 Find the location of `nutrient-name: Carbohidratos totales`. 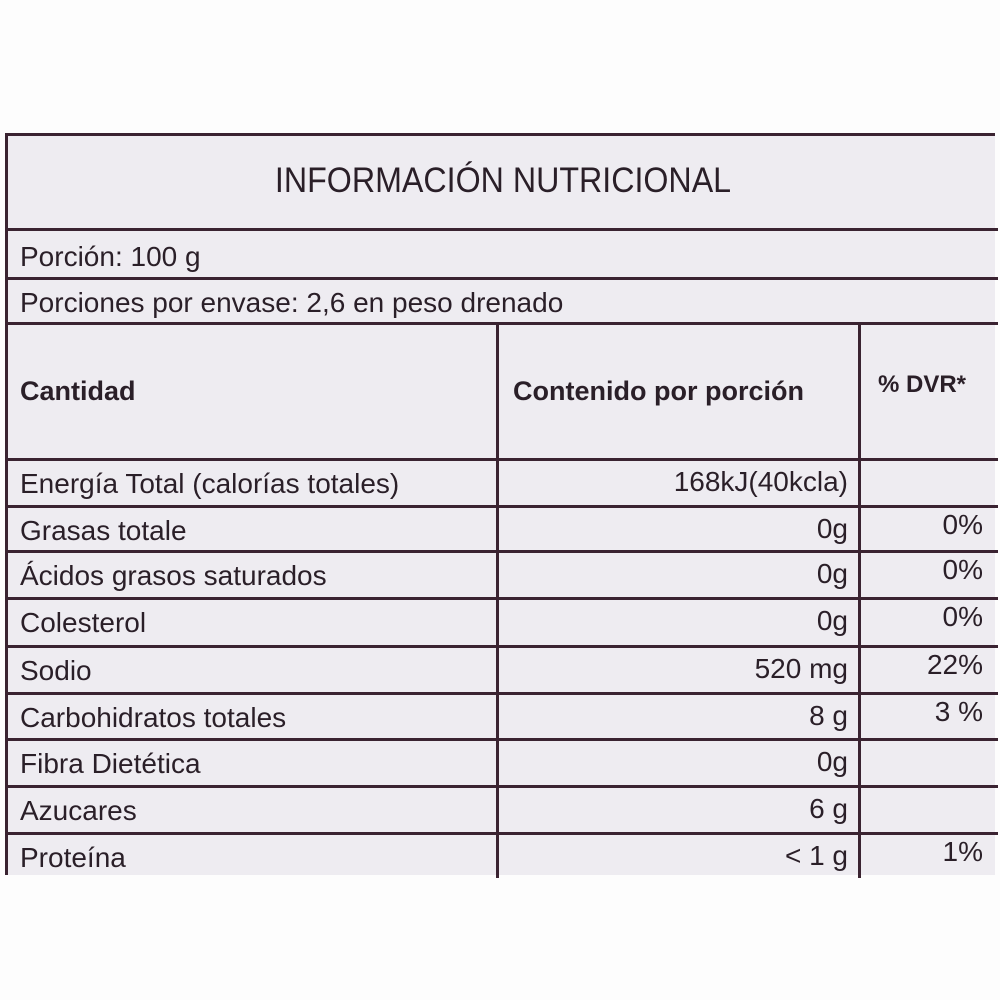

nutrient-name: Carbohidratos totales is located at coordinates (153, 717).